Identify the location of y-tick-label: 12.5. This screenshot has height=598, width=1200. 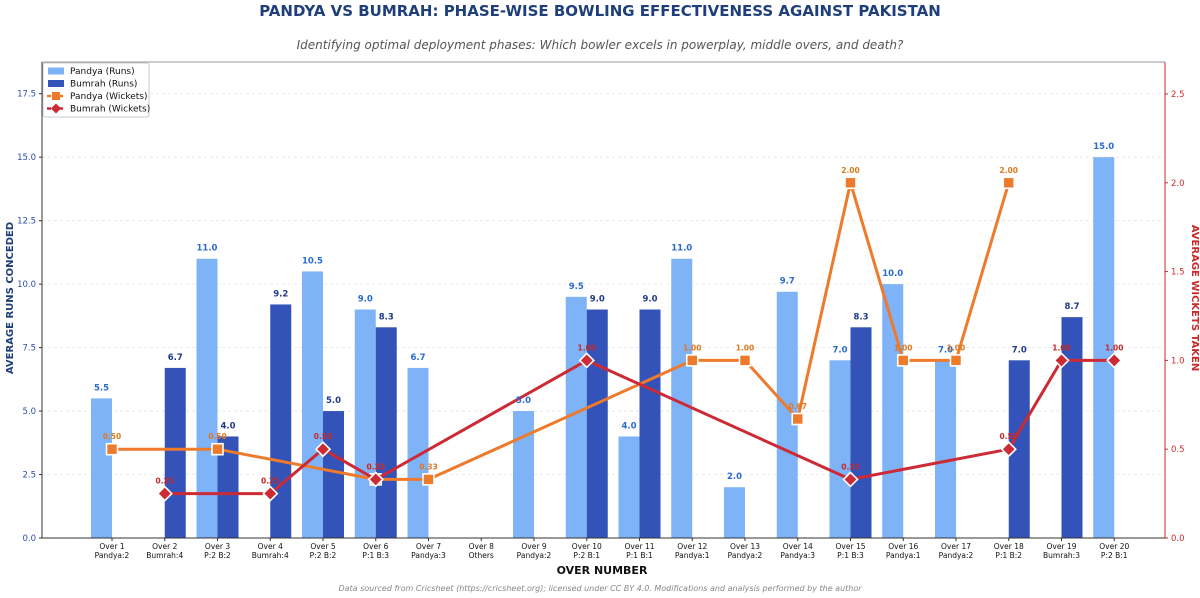
(26, 222).